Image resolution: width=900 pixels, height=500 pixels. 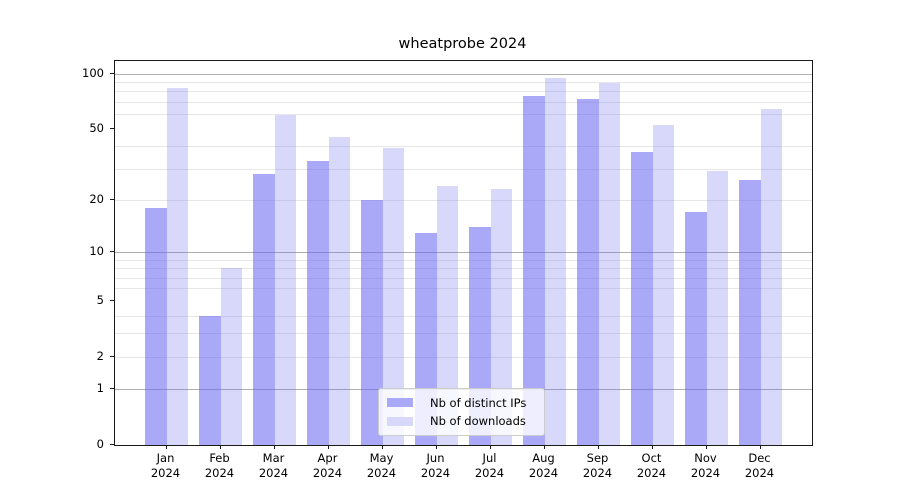 I want to click on chart-title: wheatprobe 2024, so click(x=462, y=44).